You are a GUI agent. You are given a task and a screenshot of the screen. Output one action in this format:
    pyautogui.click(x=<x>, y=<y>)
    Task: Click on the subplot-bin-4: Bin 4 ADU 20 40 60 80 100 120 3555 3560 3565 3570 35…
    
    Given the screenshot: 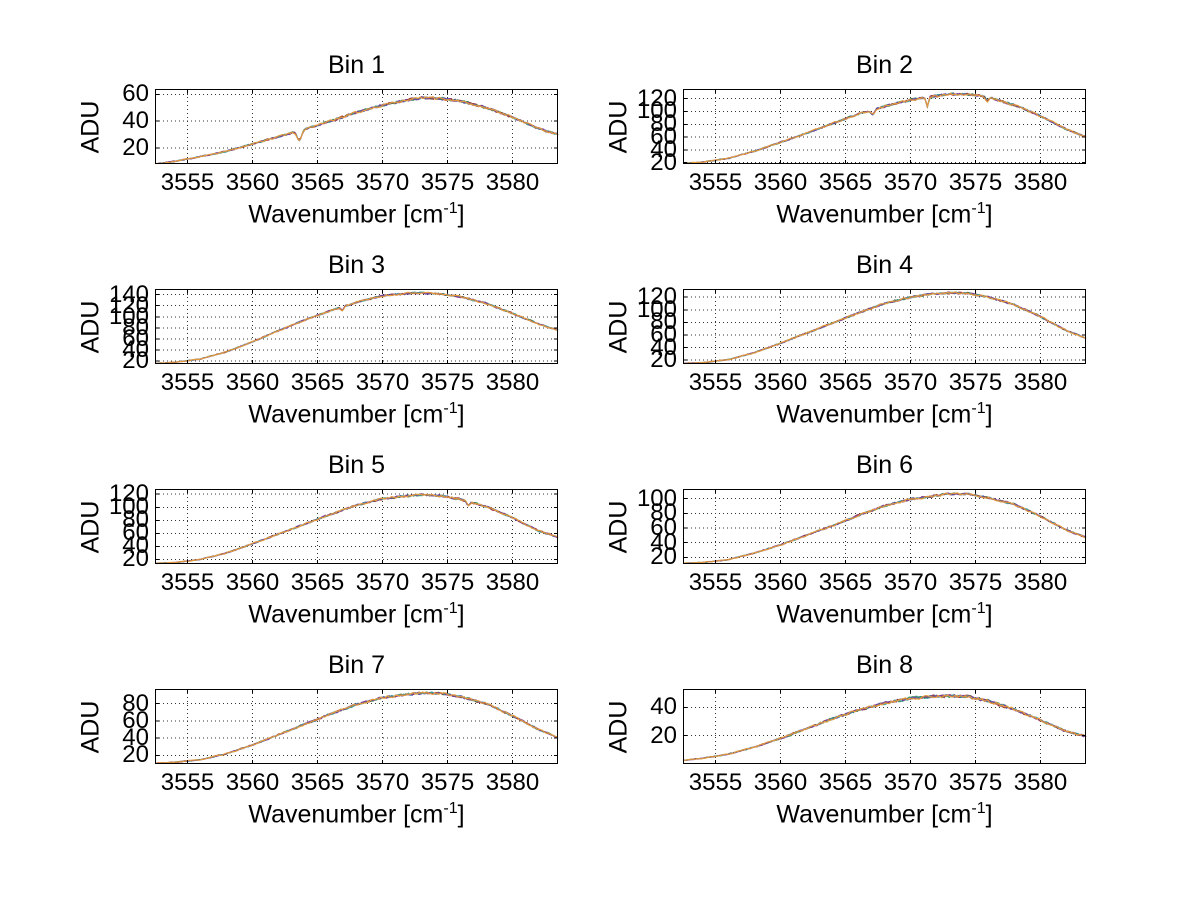 What is the action you would take?
    pyautogui.click(x=846, y=340)
    